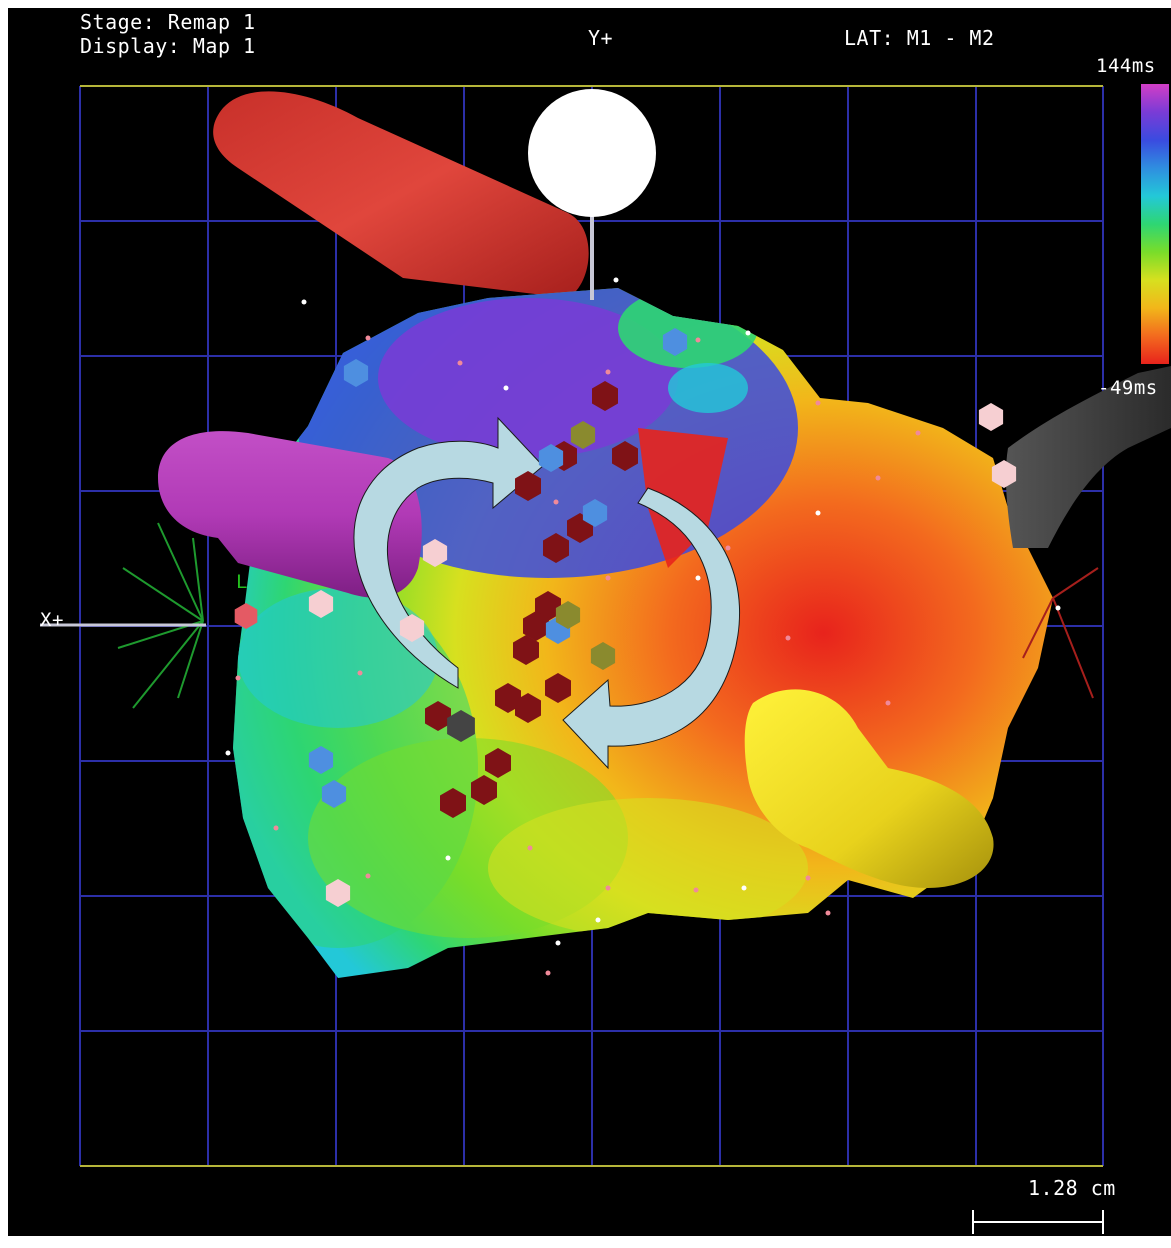 Image resolution: width=1171 pixels, height=1248 pixels. What do you see at coordinates (168, 46) in the screenshot?
I see `display-label: Display: Map 1` at bounding box center [168, 46].